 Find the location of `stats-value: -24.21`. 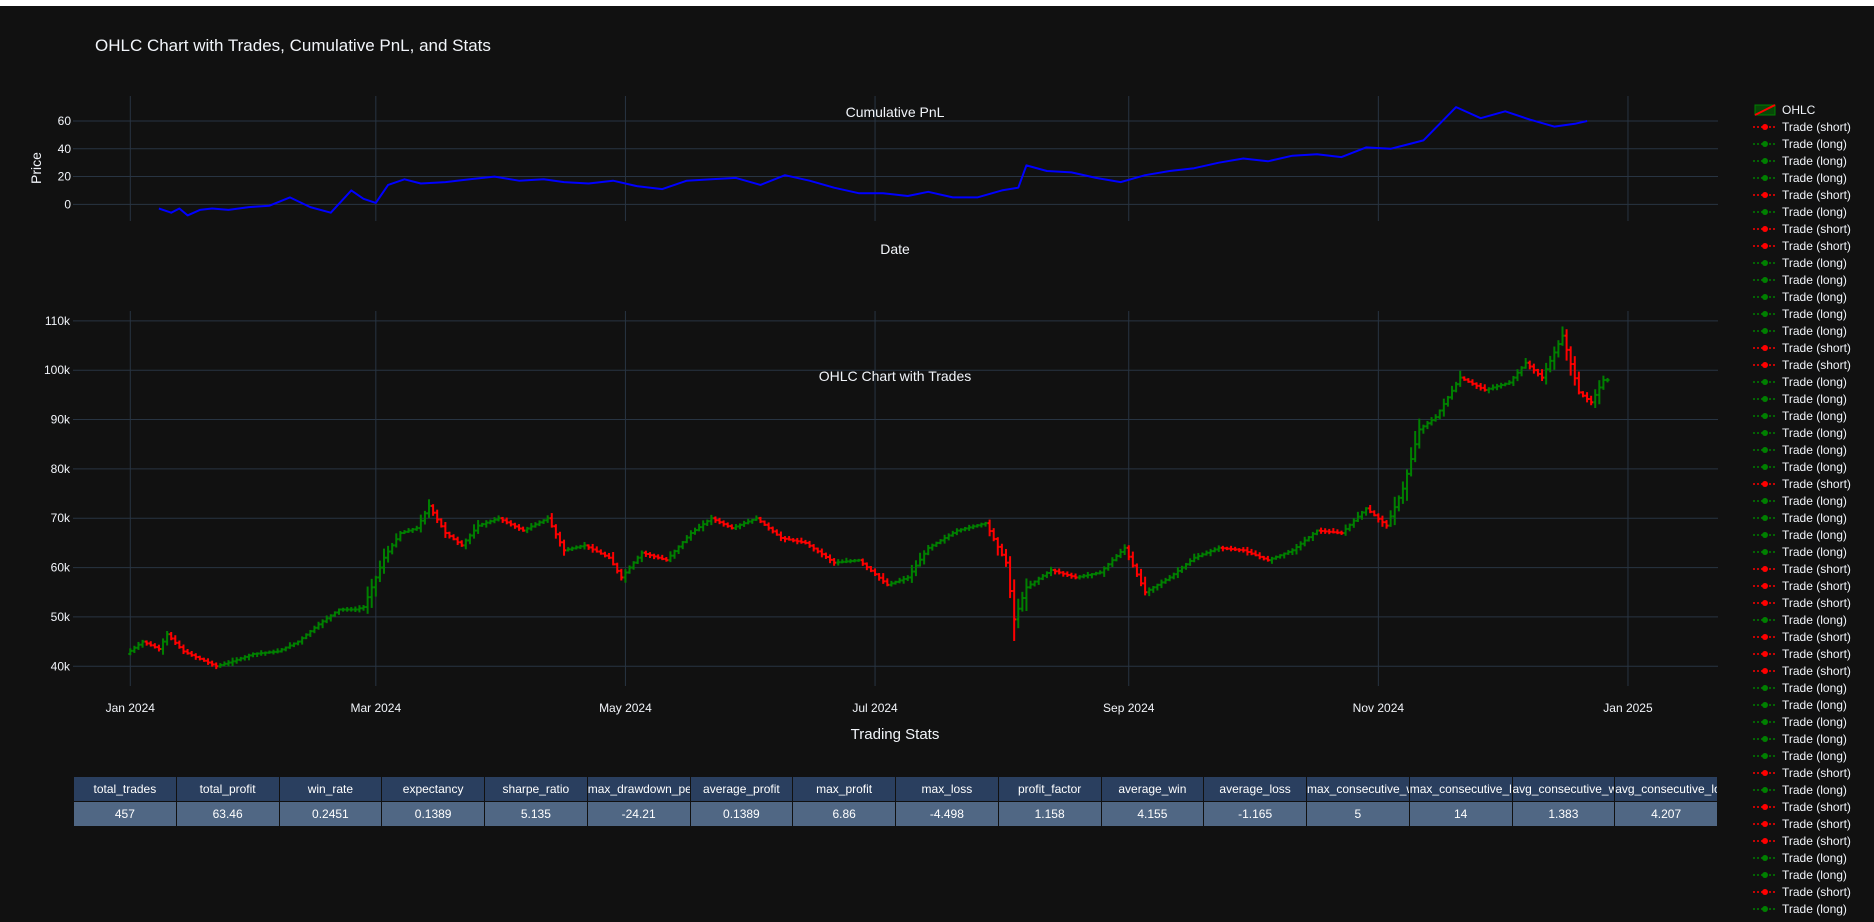

stats-value: -24.21 is located at coordinates (638, 814).